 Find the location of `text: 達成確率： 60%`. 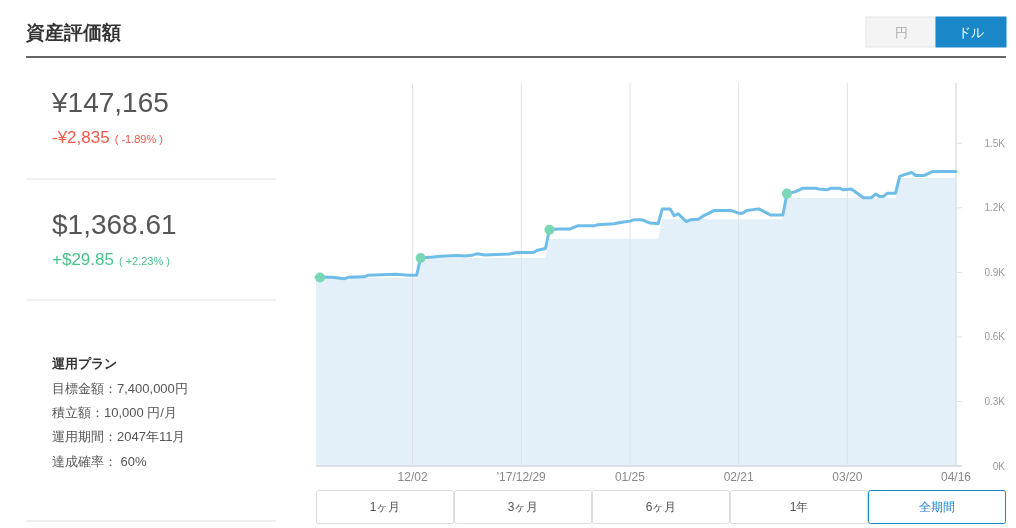

text: 達成確率： 60% is located at coordinates (100, 461).